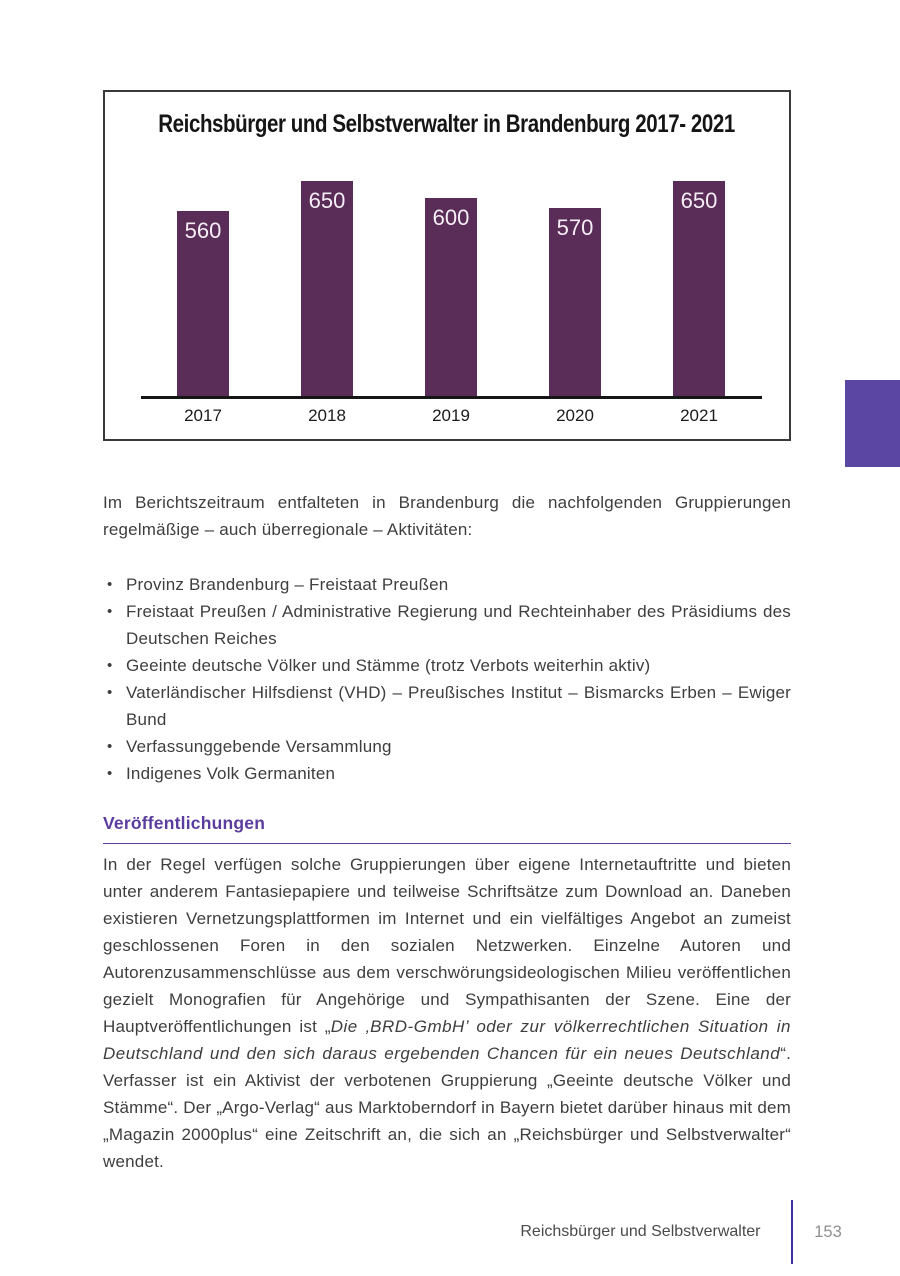 This screenshot has width=900, height=1276. Describe the element at coordinates (828, 1231) in the screenshot. I see `footer-page-number: 153` at that location.